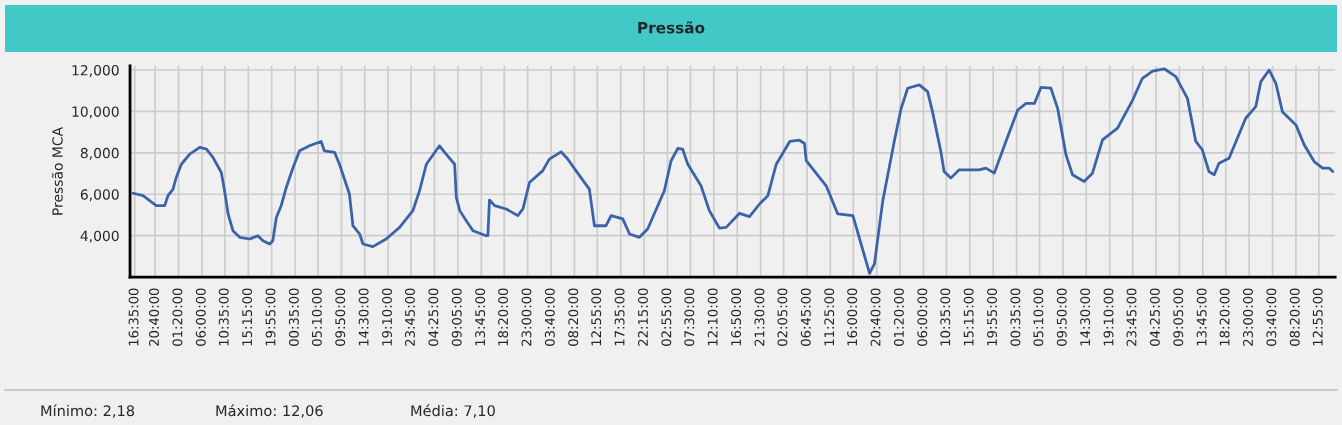 The width and height of the screenshot is (1342, 425). I want to click on chart-title: Pressão, so click(671, 27).